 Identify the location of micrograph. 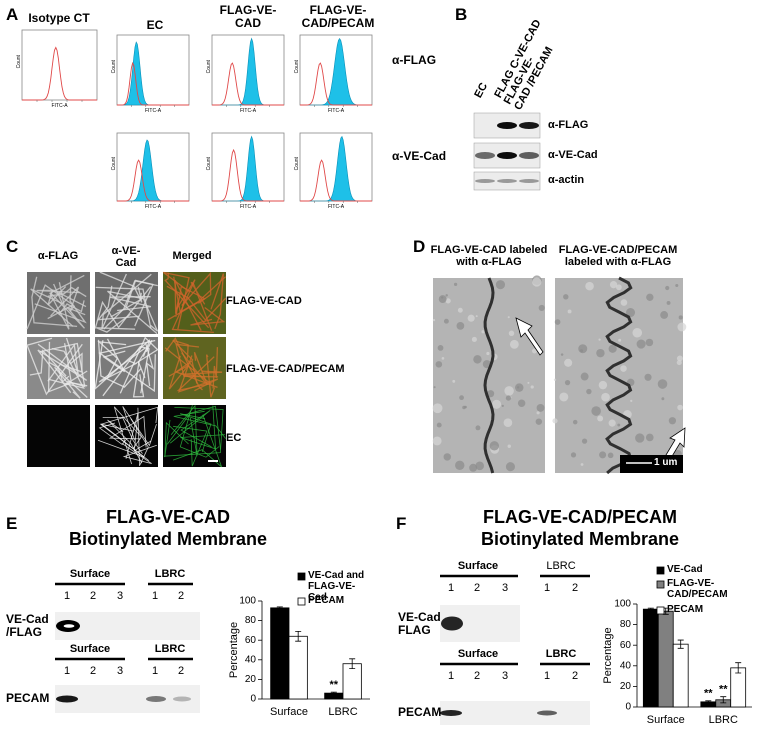
(58, 436).